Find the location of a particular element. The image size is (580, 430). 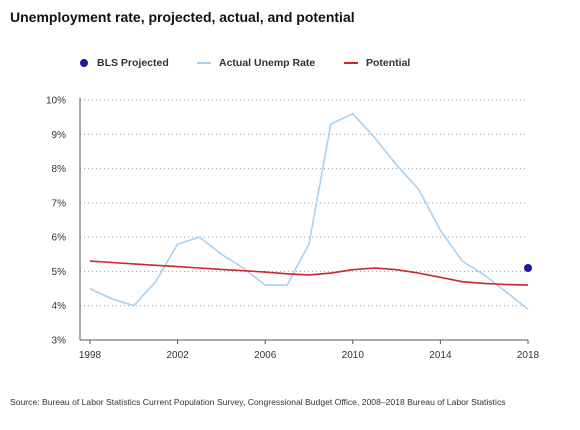

y-tick-label: 10% is located at coordinates (56, 101).